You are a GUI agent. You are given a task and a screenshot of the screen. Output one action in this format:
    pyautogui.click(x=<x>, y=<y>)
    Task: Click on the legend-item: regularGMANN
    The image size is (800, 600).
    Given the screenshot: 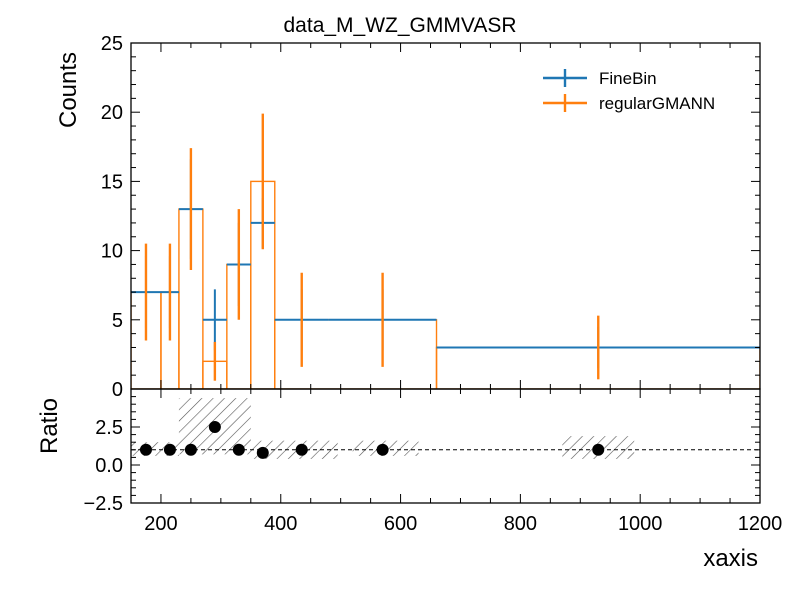 What is the action you would take?
    pyautogui.click(x=629, y=103)
    